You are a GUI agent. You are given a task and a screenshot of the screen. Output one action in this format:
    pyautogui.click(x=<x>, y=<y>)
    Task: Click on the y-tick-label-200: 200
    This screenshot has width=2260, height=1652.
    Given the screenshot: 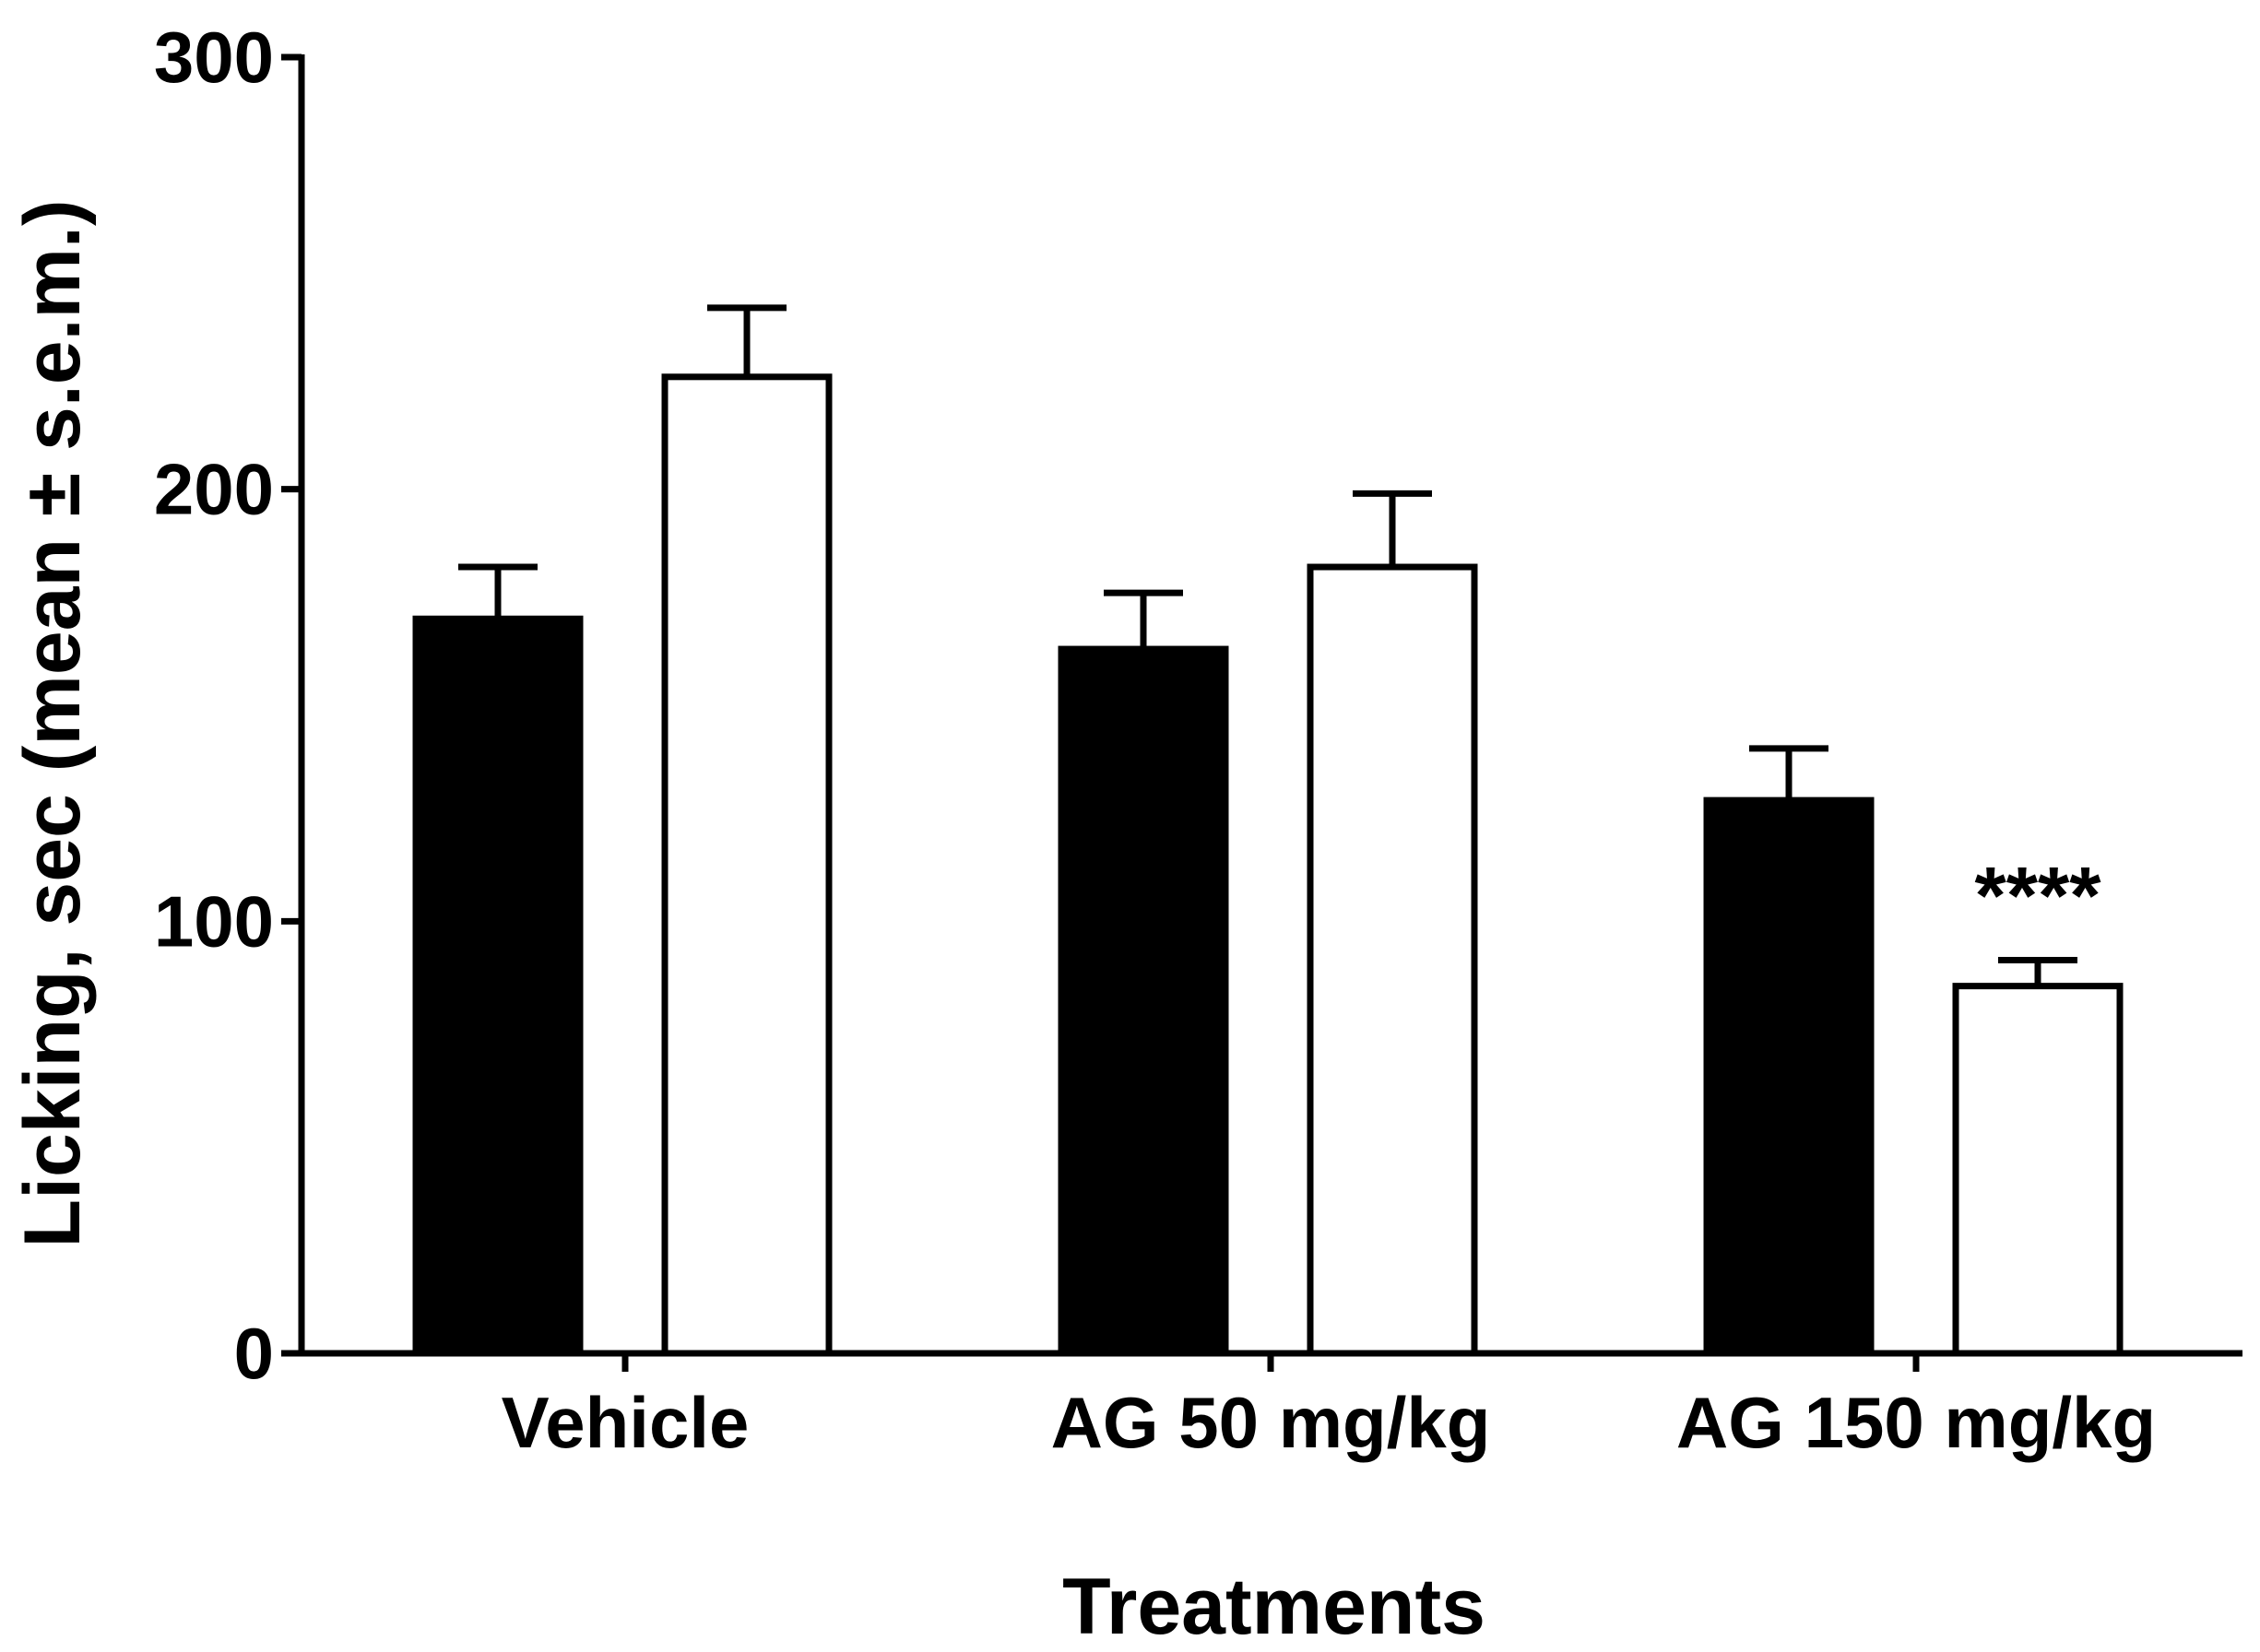 What is the action you would take?
    pyautogui.click(x=214, y=490)
    